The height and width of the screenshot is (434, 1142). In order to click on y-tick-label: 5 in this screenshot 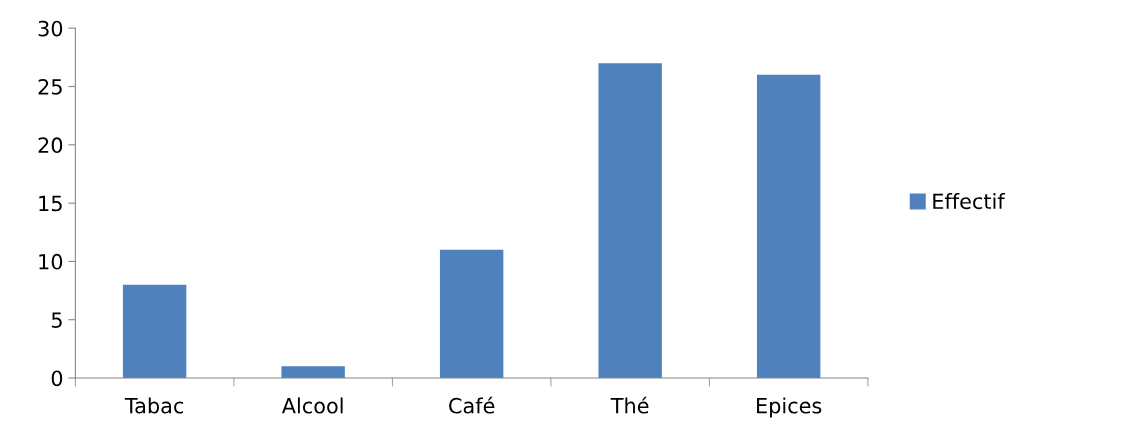, I will do `click(56, 320)`.